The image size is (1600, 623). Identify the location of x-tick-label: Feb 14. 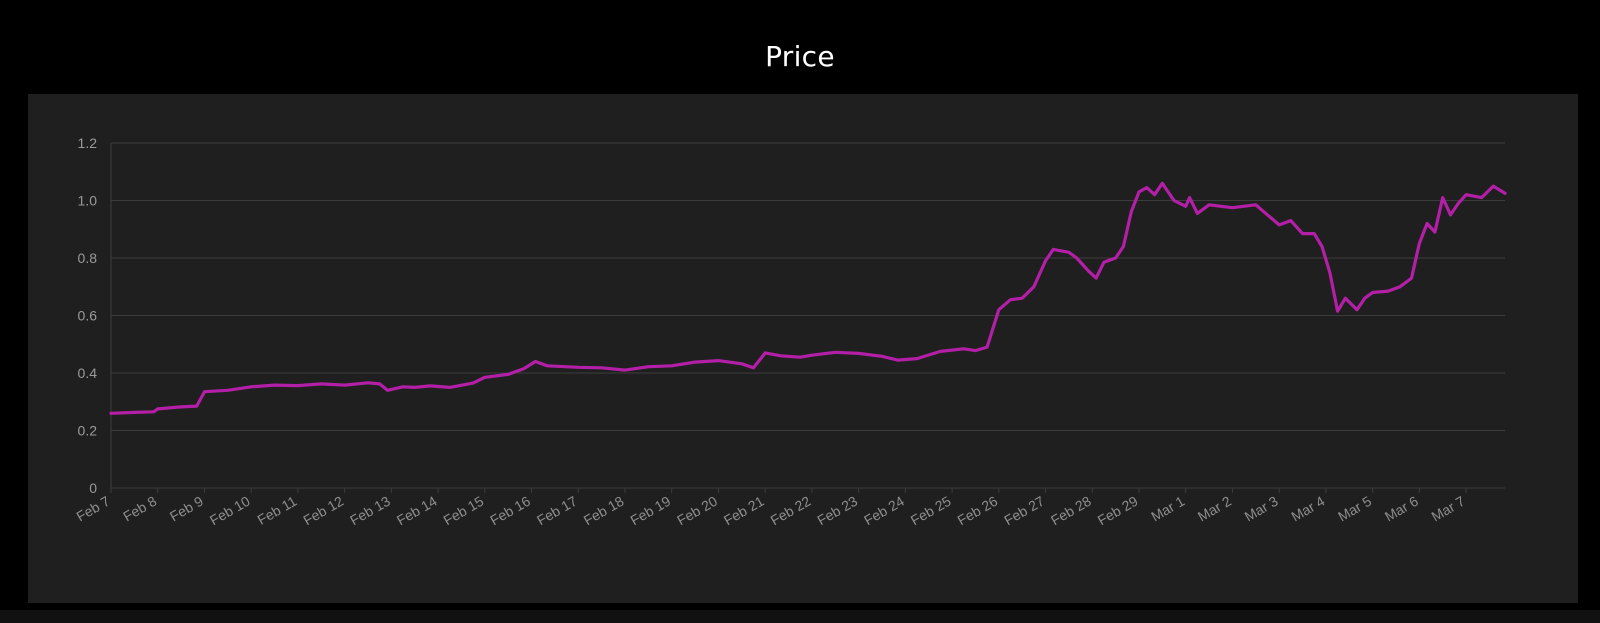
(417, 511).